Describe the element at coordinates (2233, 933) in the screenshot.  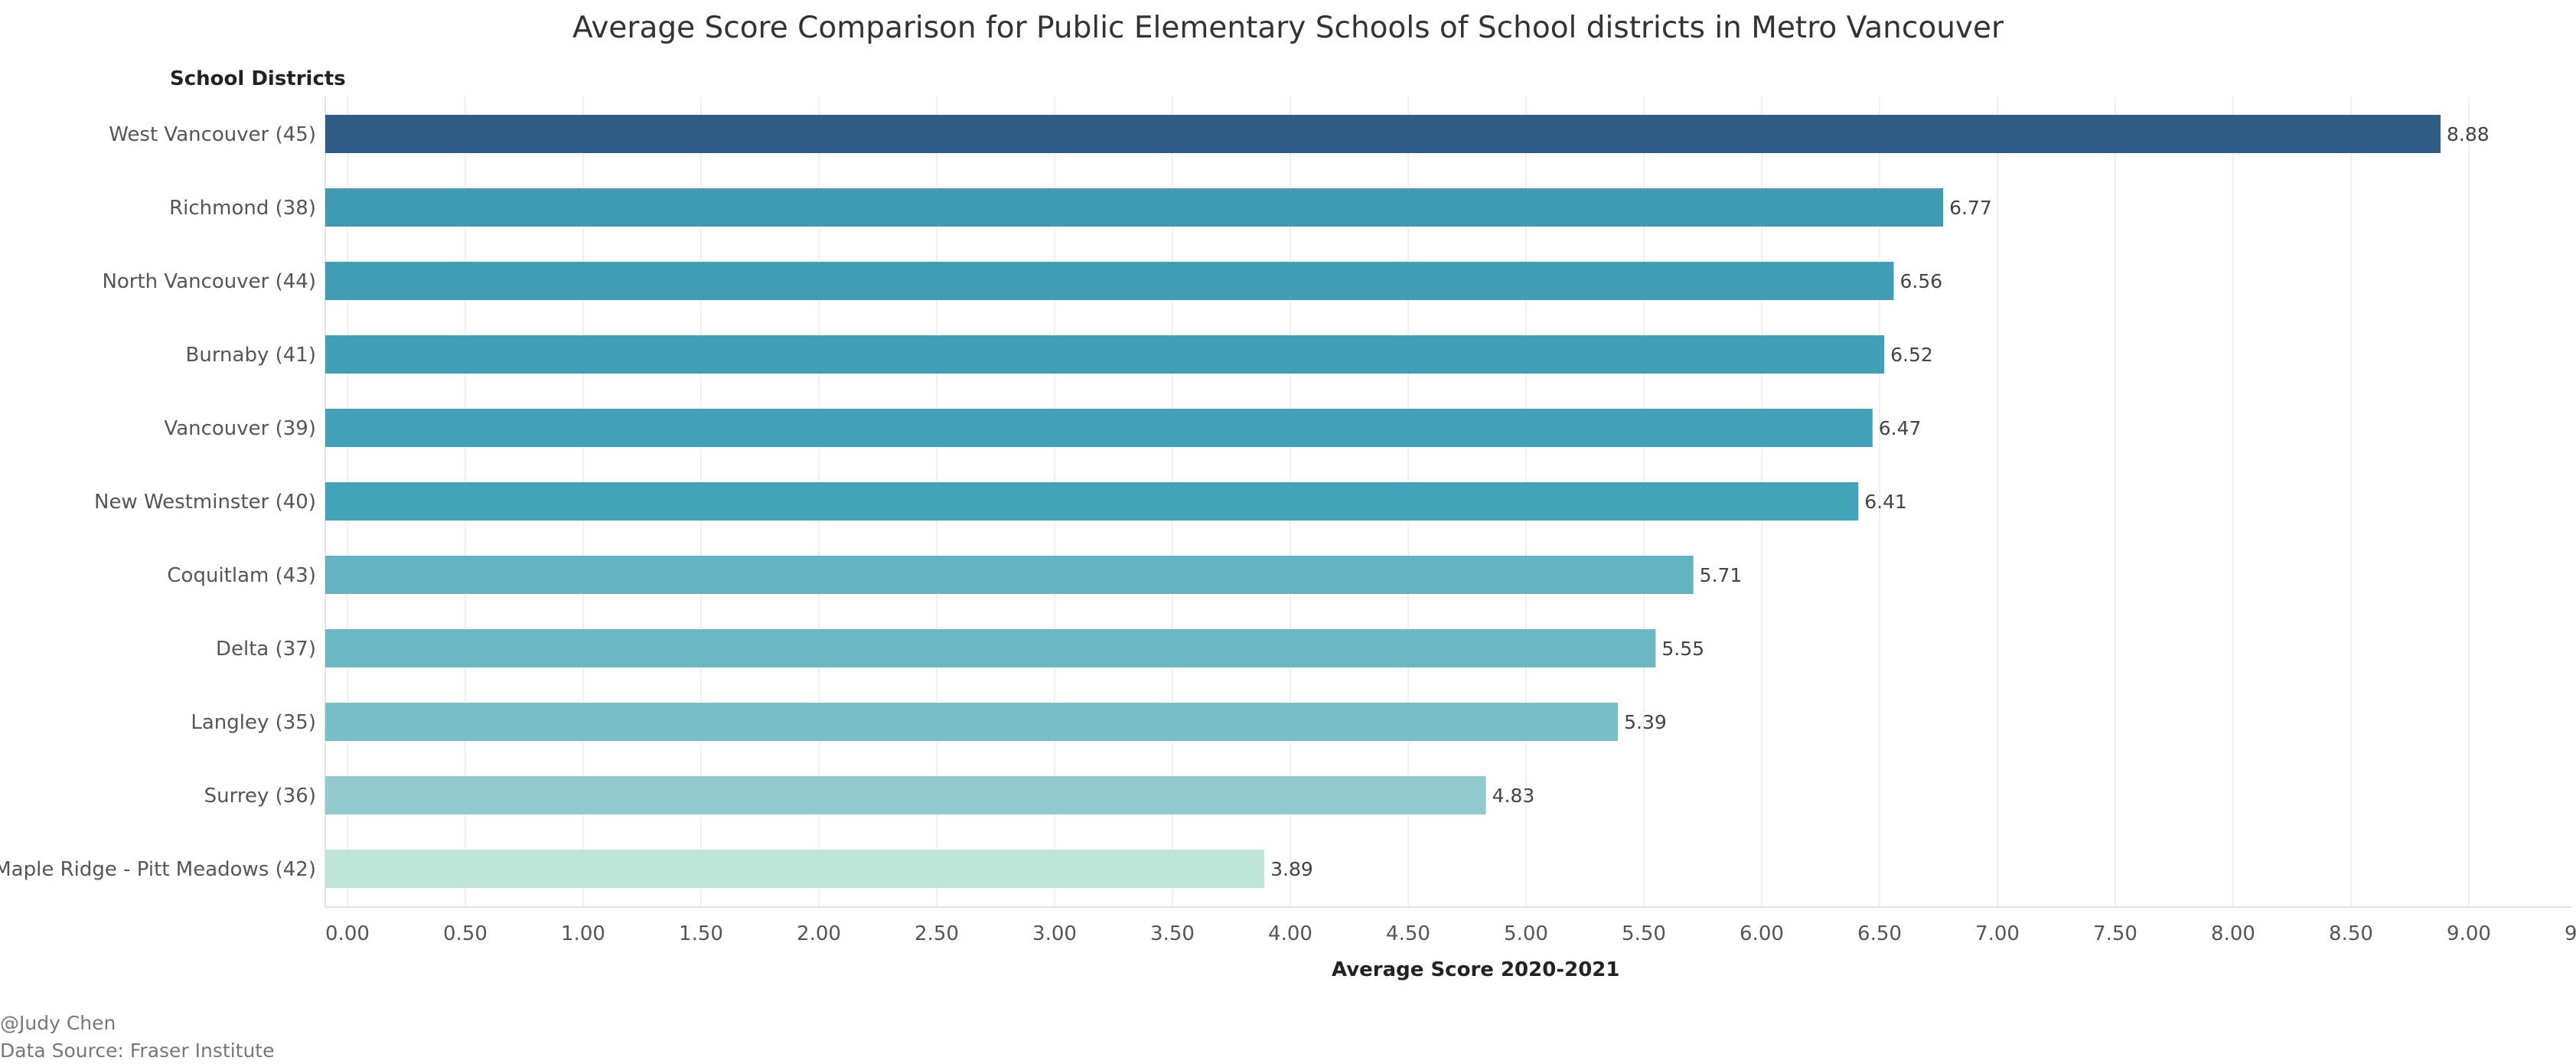
I see `x-tick-label: 8.00` at that location.